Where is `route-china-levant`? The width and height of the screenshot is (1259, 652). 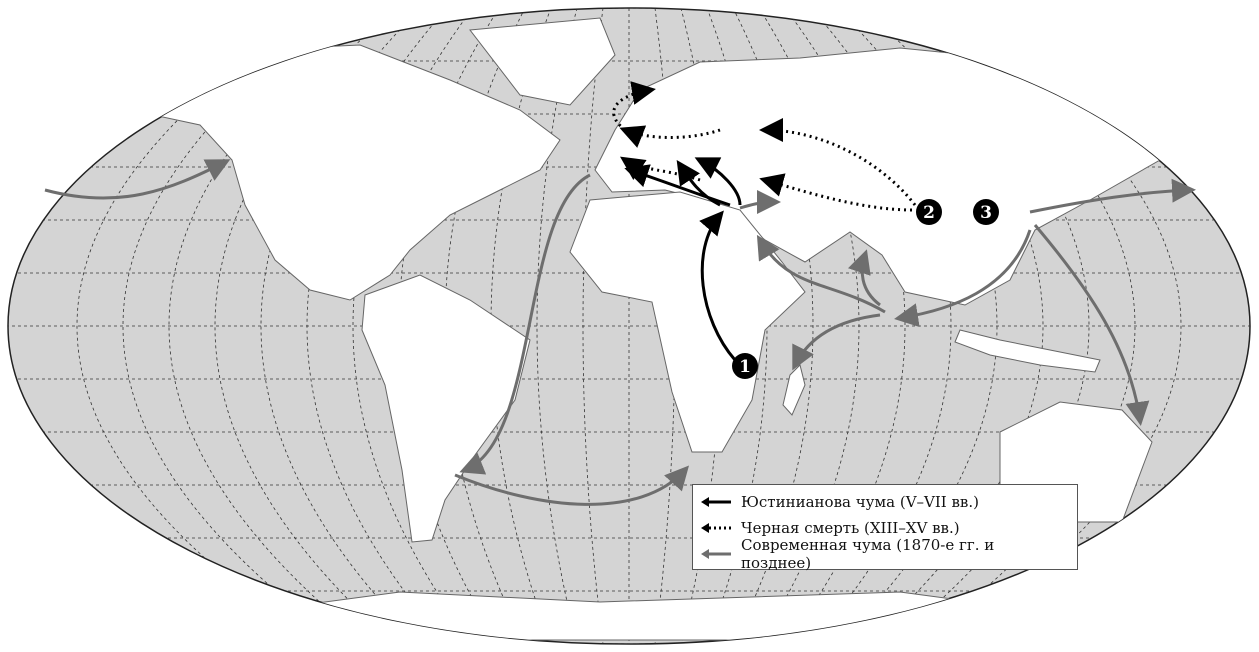
route-china-levant is located at coordinates (836, 192).